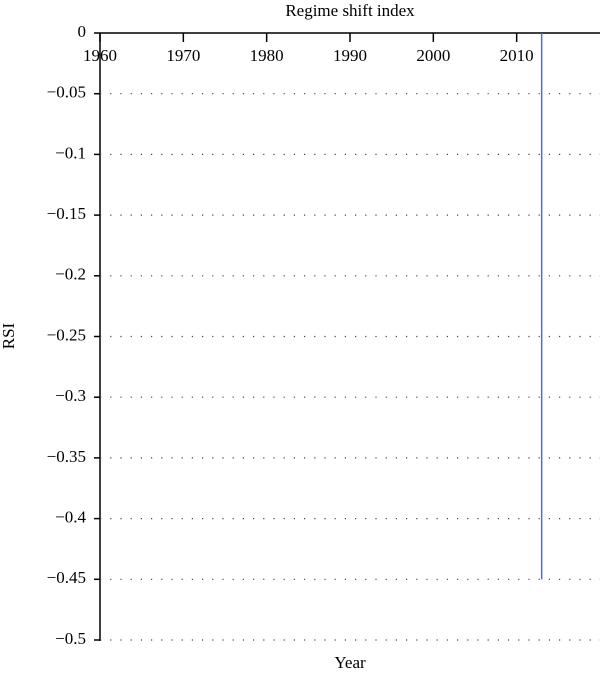 This screenshot has width=600, height=673. Describe the element at coordinates (66, 577) in the screenshot. I see `y-tick-label: −0.45` at that location.